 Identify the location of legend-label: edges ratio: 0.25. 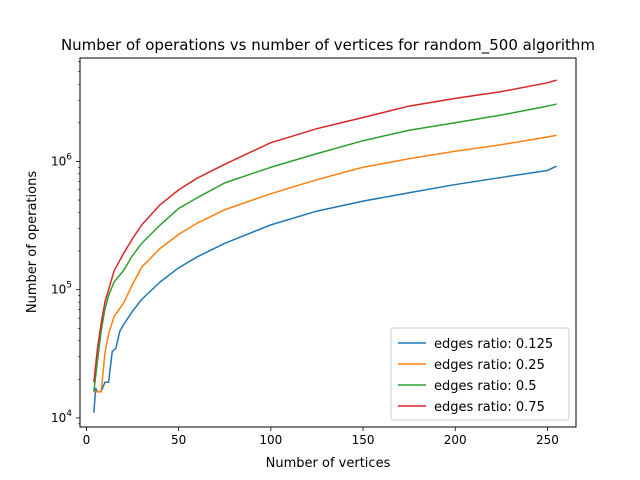
(489, 365).